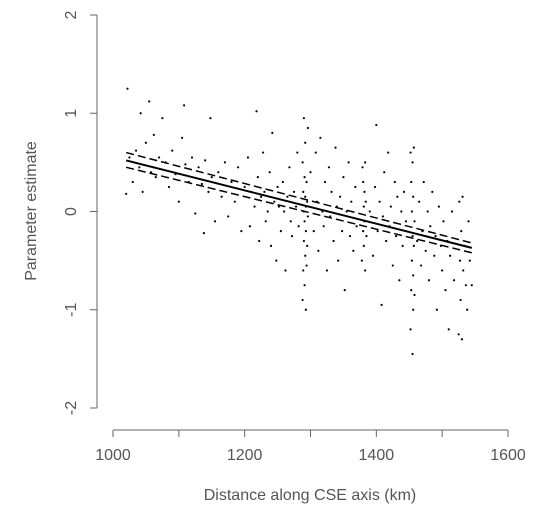 This screenshot has width=534, height=524. I want to click on fit-line, so click(299, 204).